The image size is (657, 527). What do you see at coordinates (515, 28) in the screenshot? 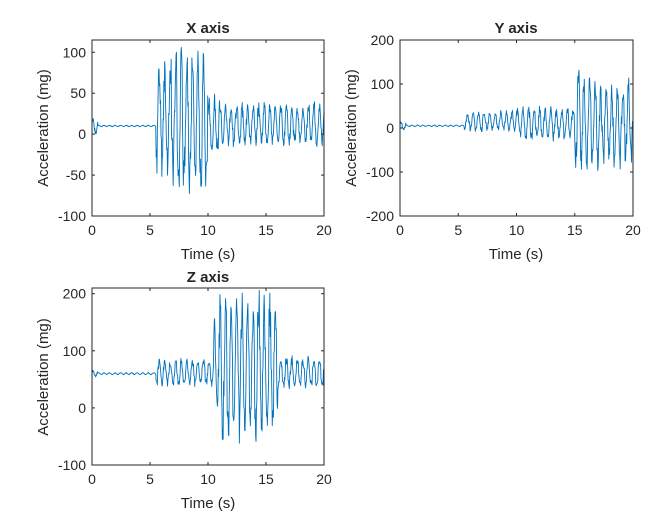
I see `subplot-title: Y axis` at bounding box center [515, 28].